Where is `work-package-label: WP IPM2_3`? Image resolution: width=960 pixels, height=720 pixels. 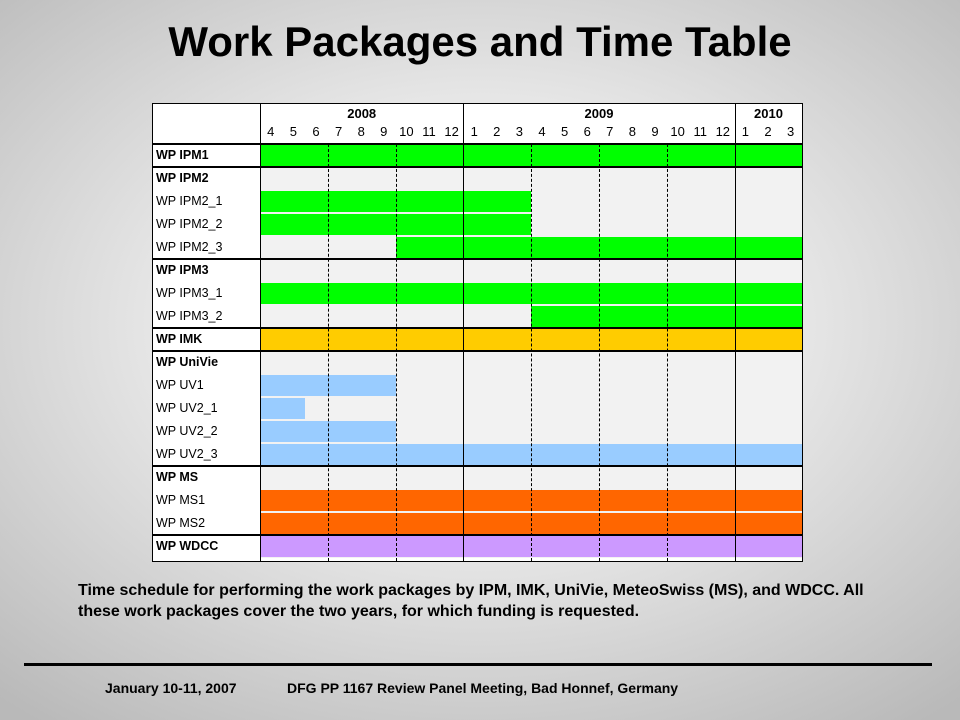
work-package-label: WP IPM2_3 is located at coordinates (189, 247).